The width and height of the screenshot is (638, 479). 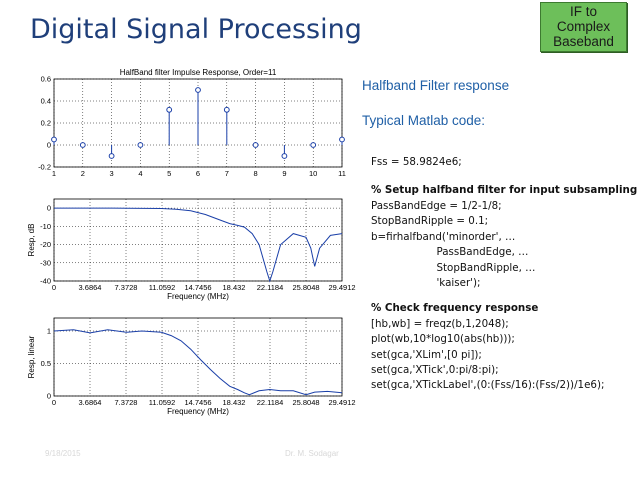 What do you see at coordinates (430, 221) in the screenshot?
I see `code-line: StopBandRipple = 0.1;` at bounding box center [430, 221].